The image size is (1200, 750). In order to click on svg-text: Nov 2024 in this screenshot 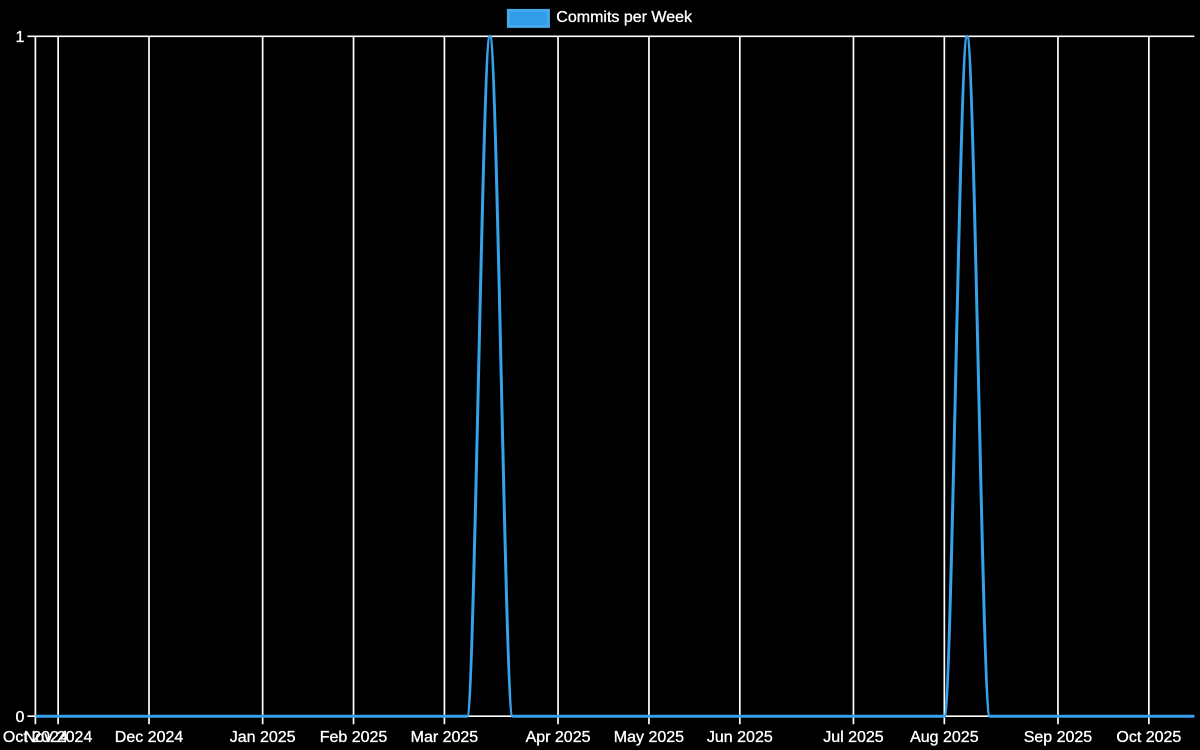, I will do `click(58, 737)`.